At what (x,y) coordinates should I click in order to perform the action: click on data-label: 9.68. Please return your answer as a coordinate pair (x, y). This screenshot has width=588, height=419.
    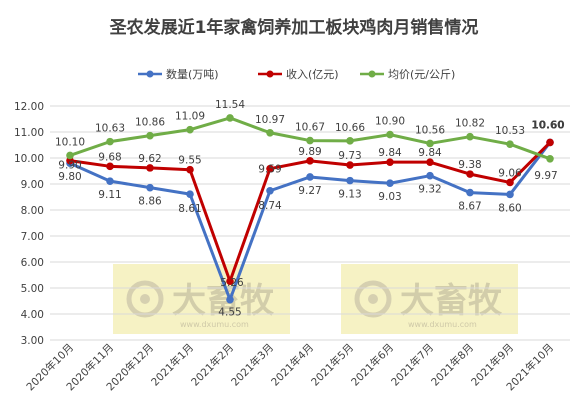
    Looking at the image, I should click on (109, 157).